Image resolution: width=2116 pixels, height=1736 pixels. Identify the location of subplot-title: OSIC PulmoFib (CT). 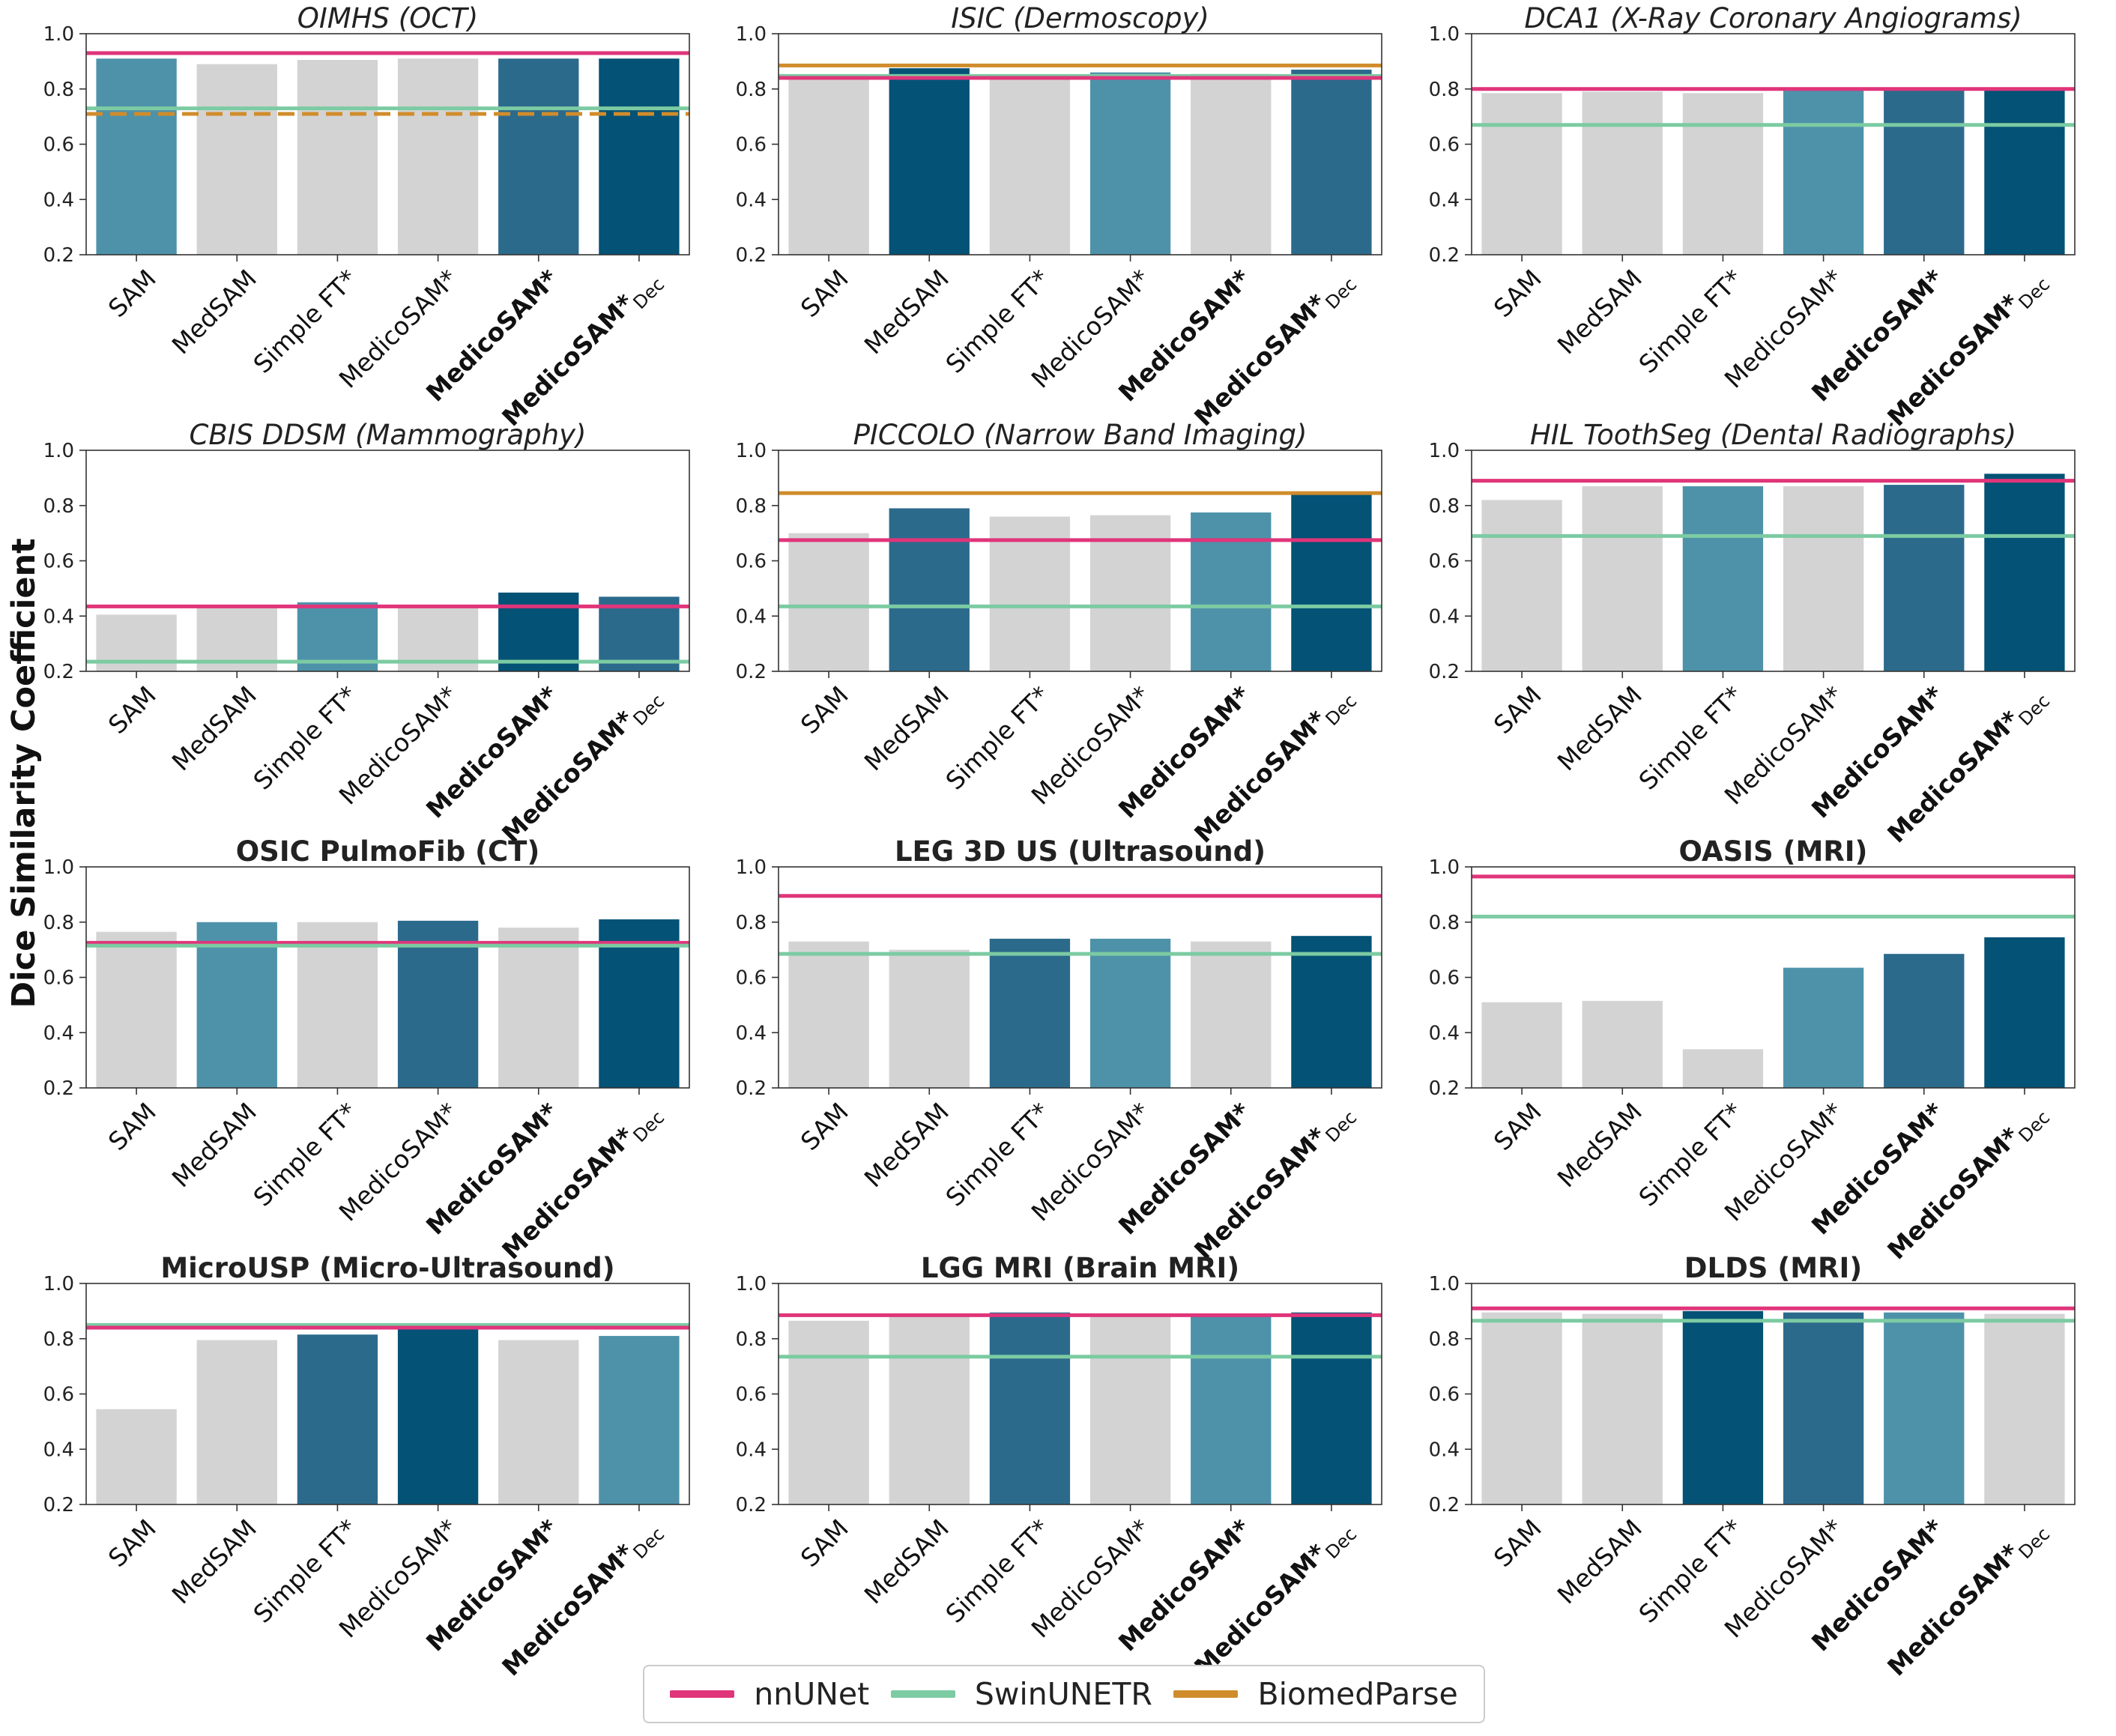
(388, 851).